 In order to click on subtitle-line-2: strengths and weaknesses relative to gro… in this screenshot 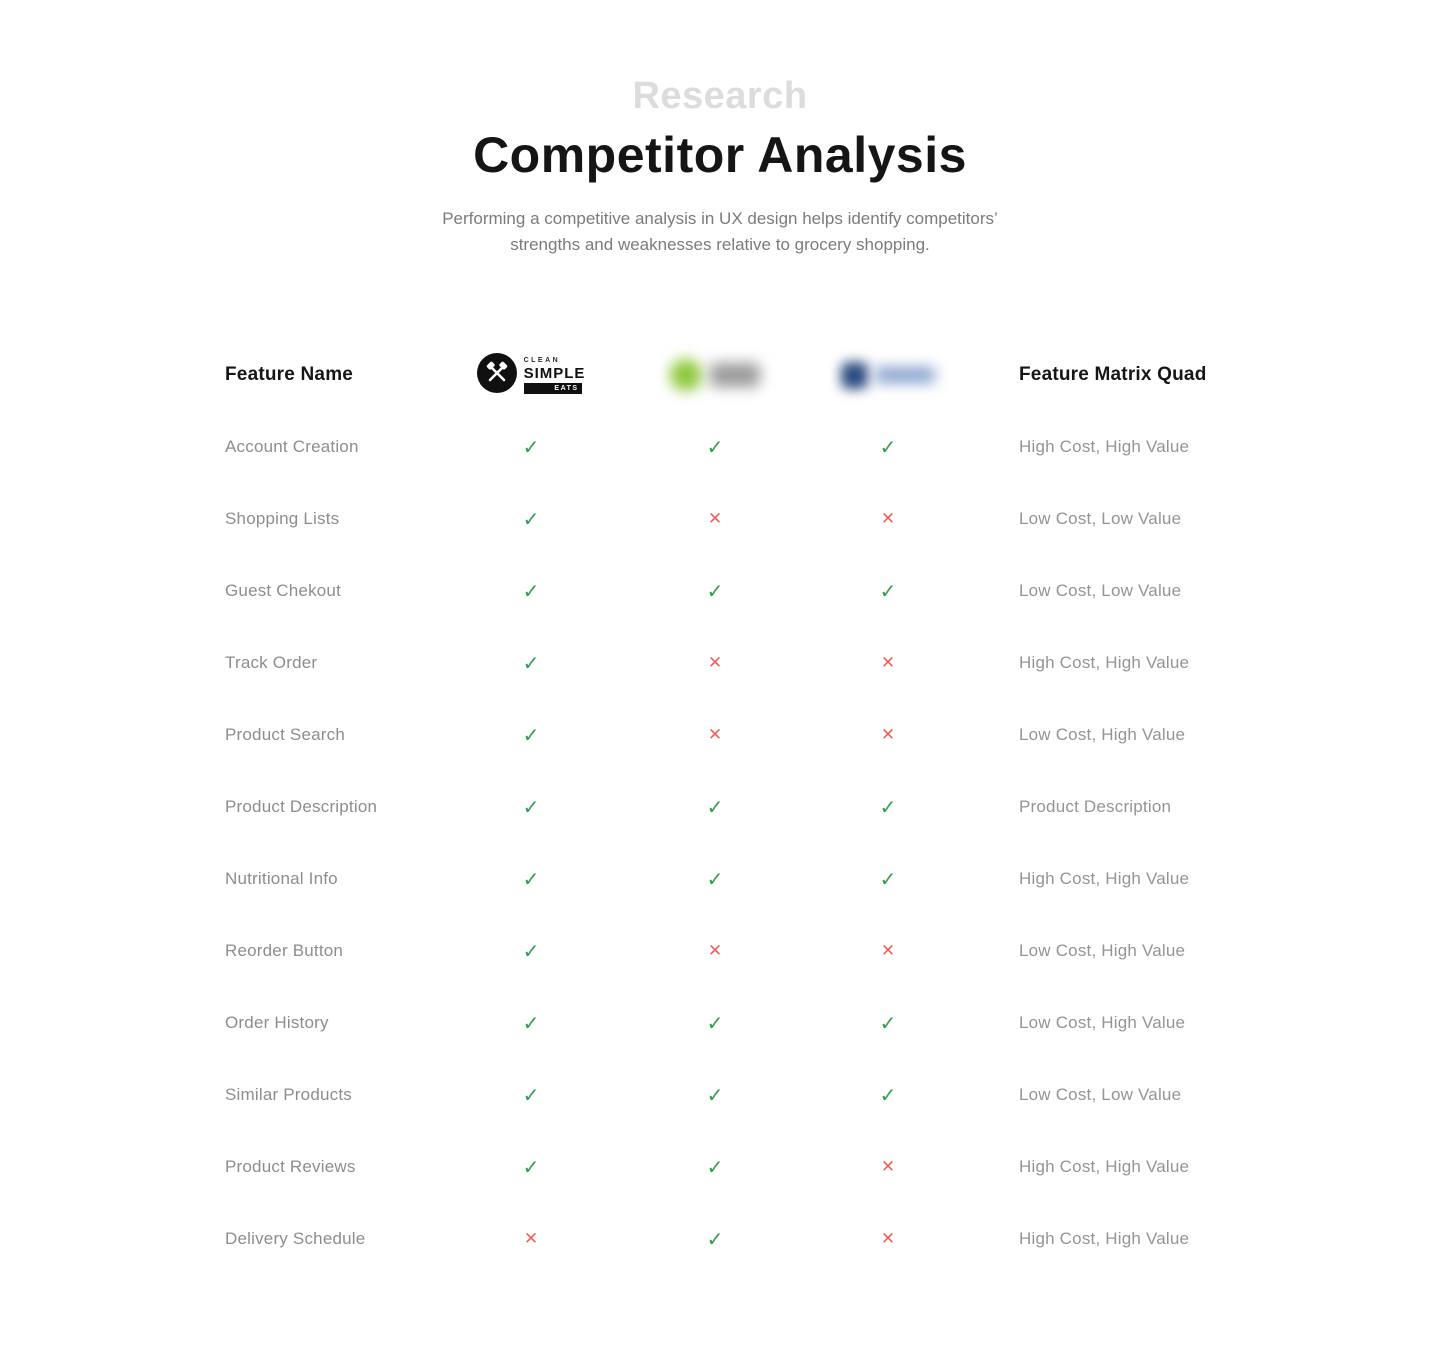, I will do `click(720, 244)`.